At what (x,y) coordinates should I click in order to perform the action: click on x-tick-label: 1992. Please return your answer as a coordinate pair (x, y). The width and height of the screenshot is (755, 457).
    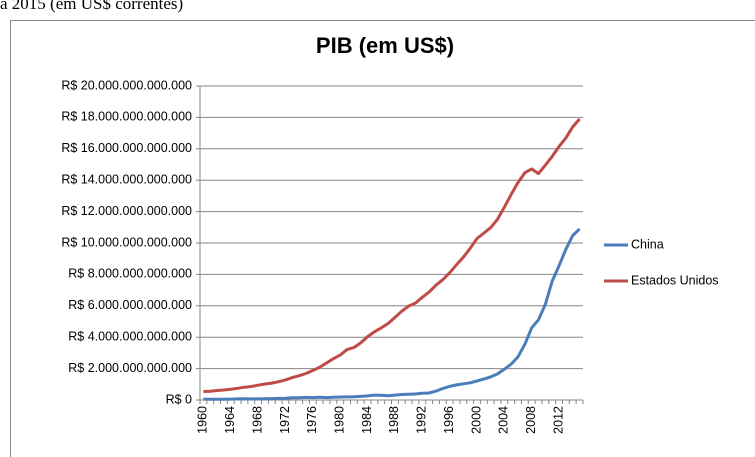
    Looking at the image, I should click on (422, 420).